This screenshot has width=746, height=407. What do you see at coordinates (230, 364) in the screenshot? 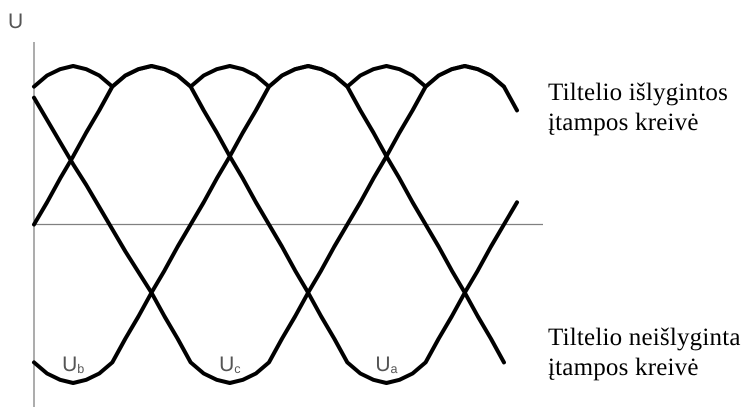
I see `series-label: U$_{c}$` at bounding box center [230, 364].